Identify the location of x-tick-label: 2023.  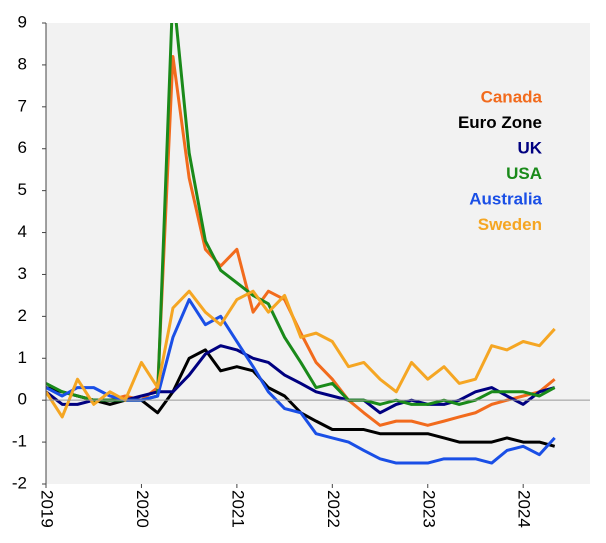
(428, 509).